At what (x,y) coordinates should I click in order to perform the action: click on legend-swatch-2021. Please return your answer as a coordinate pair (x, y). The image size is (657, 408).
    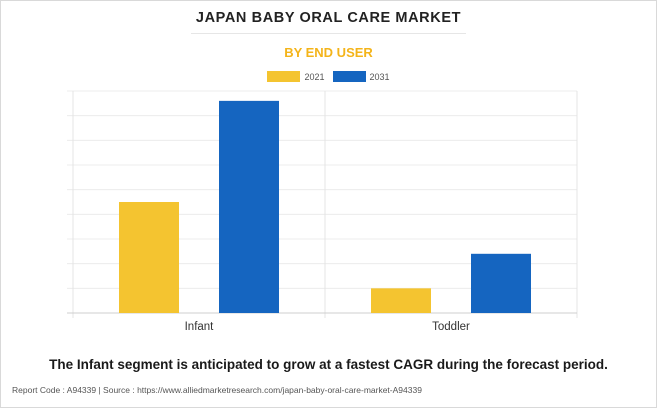
    Looking at the image, I should click on (284, 76).